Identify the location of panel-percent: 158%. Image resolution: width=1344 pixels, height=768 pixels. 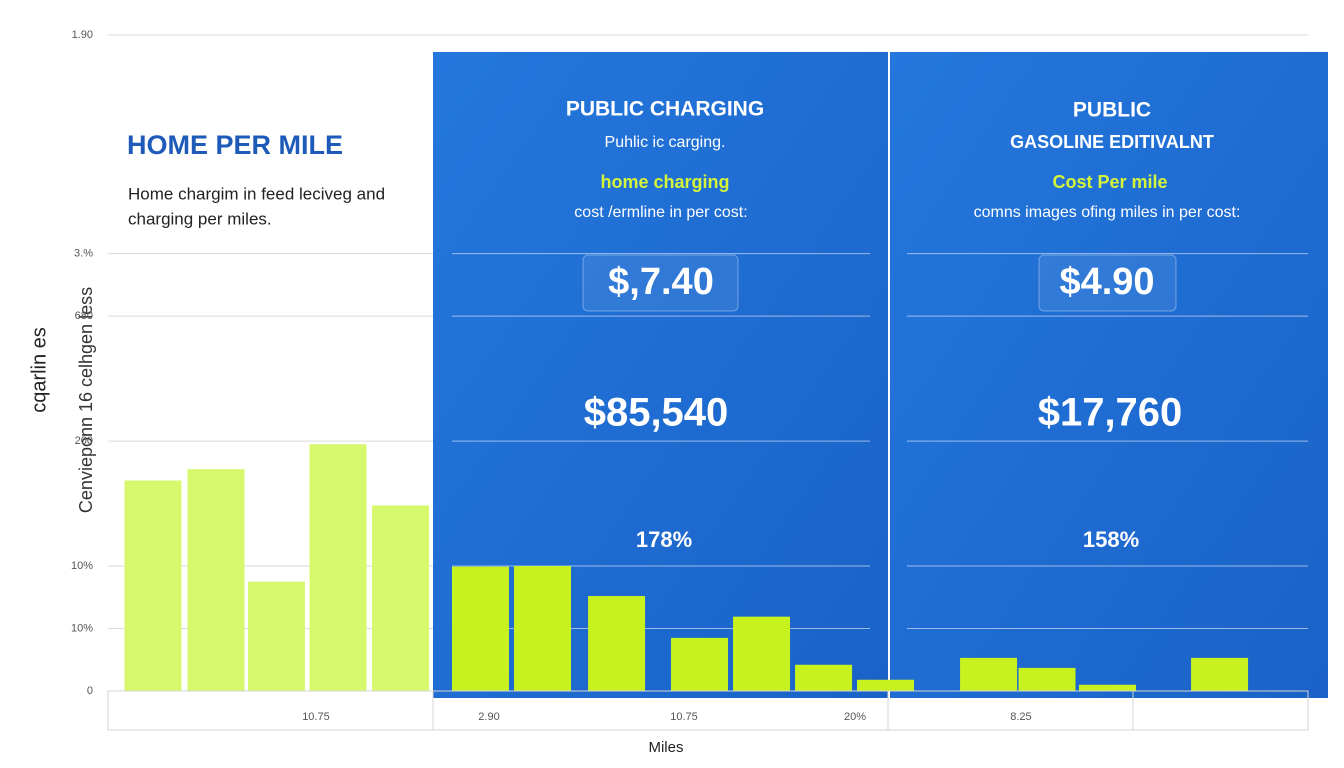
(1111, 539).